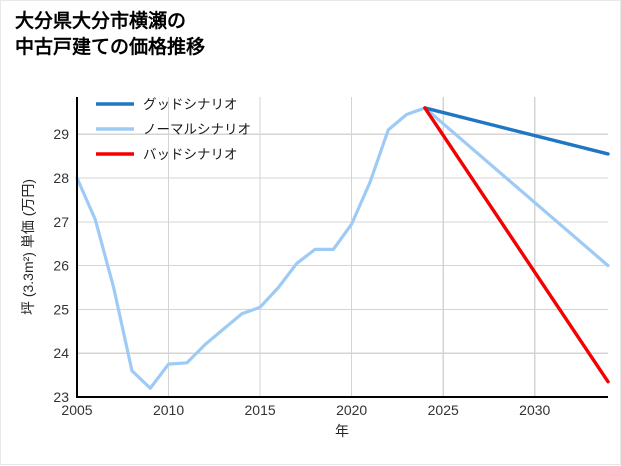 This screenshot has height=466, width=621. Describe the element at coordinates (76, 410) in the screenshot. I see `x-tick-label: 2005` at that location.